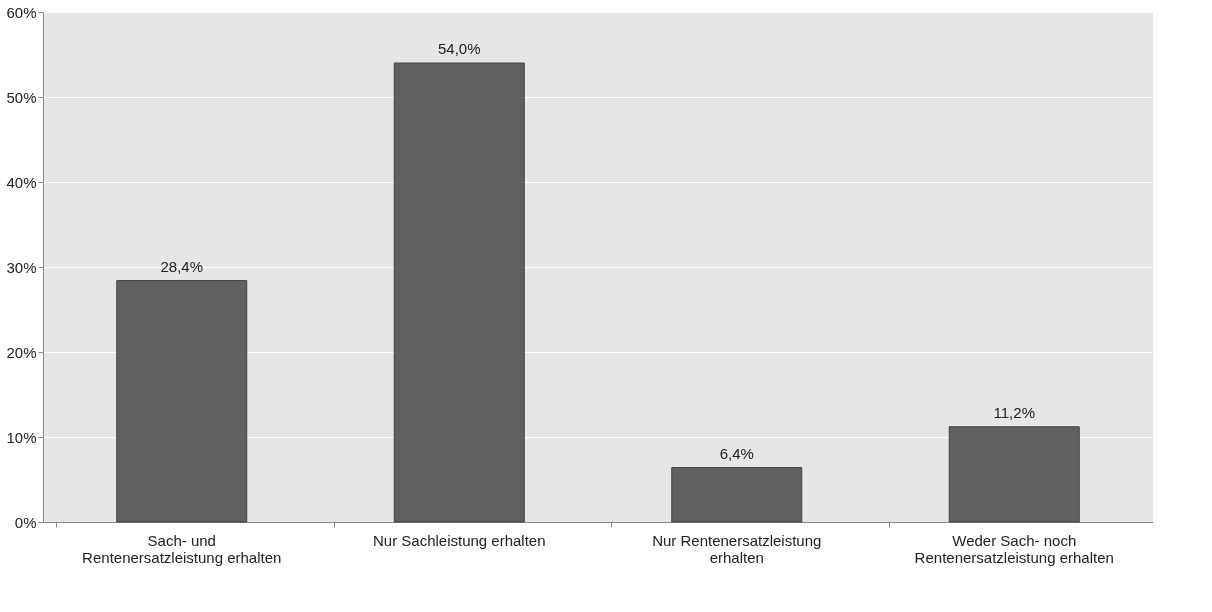 The width and height of the screenshot is (1212, 612). Describe the element at coordinates (459, 540) in the screenshot. I see `x-tick-label: Nur Sachleistung erhalten` at that location.